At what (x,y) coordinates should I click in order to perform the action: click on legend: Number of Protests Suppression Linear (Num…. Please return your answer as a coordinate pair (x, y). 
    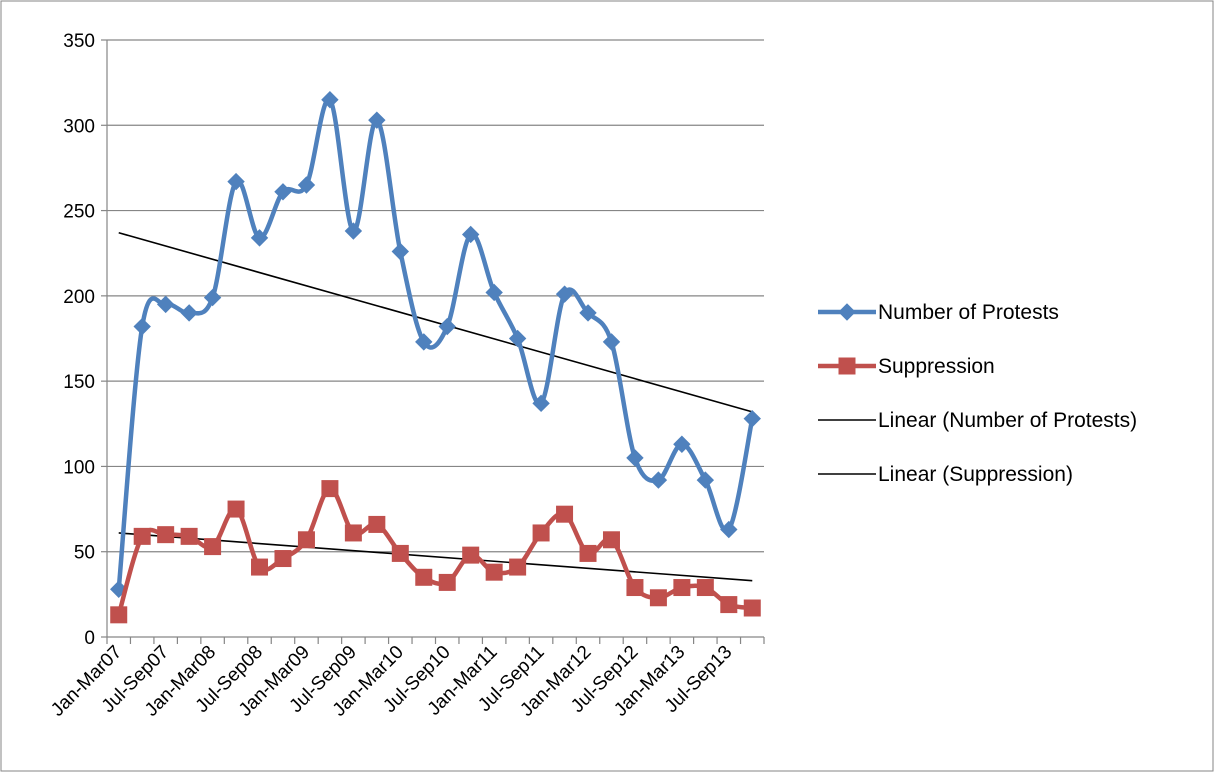
    Looking at the image, I should click on (977, 393).